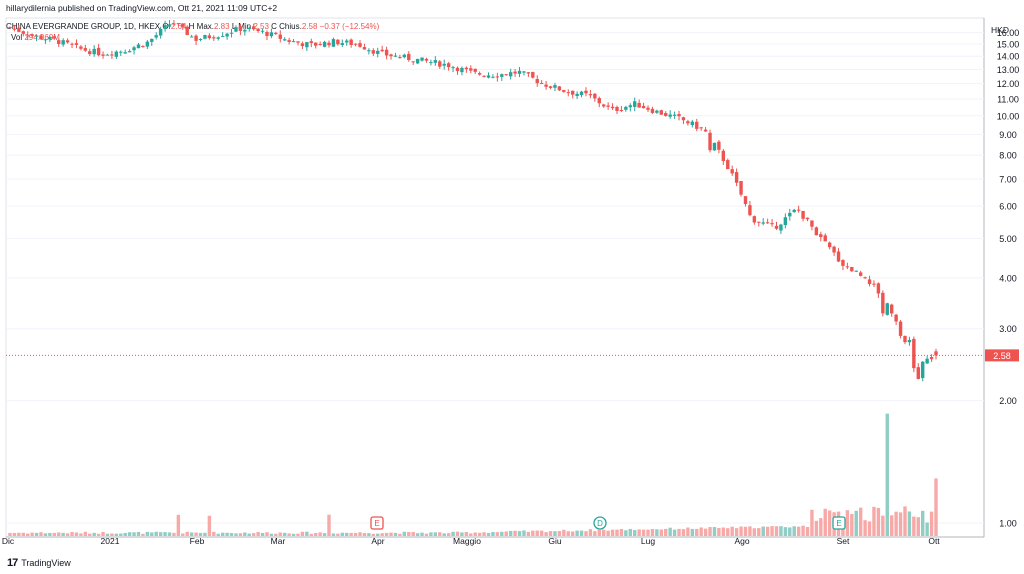 Image resolution: width=1024 pixels, height=574 pixels. I want to click on dividend-marker-icon, so click(600, 523).